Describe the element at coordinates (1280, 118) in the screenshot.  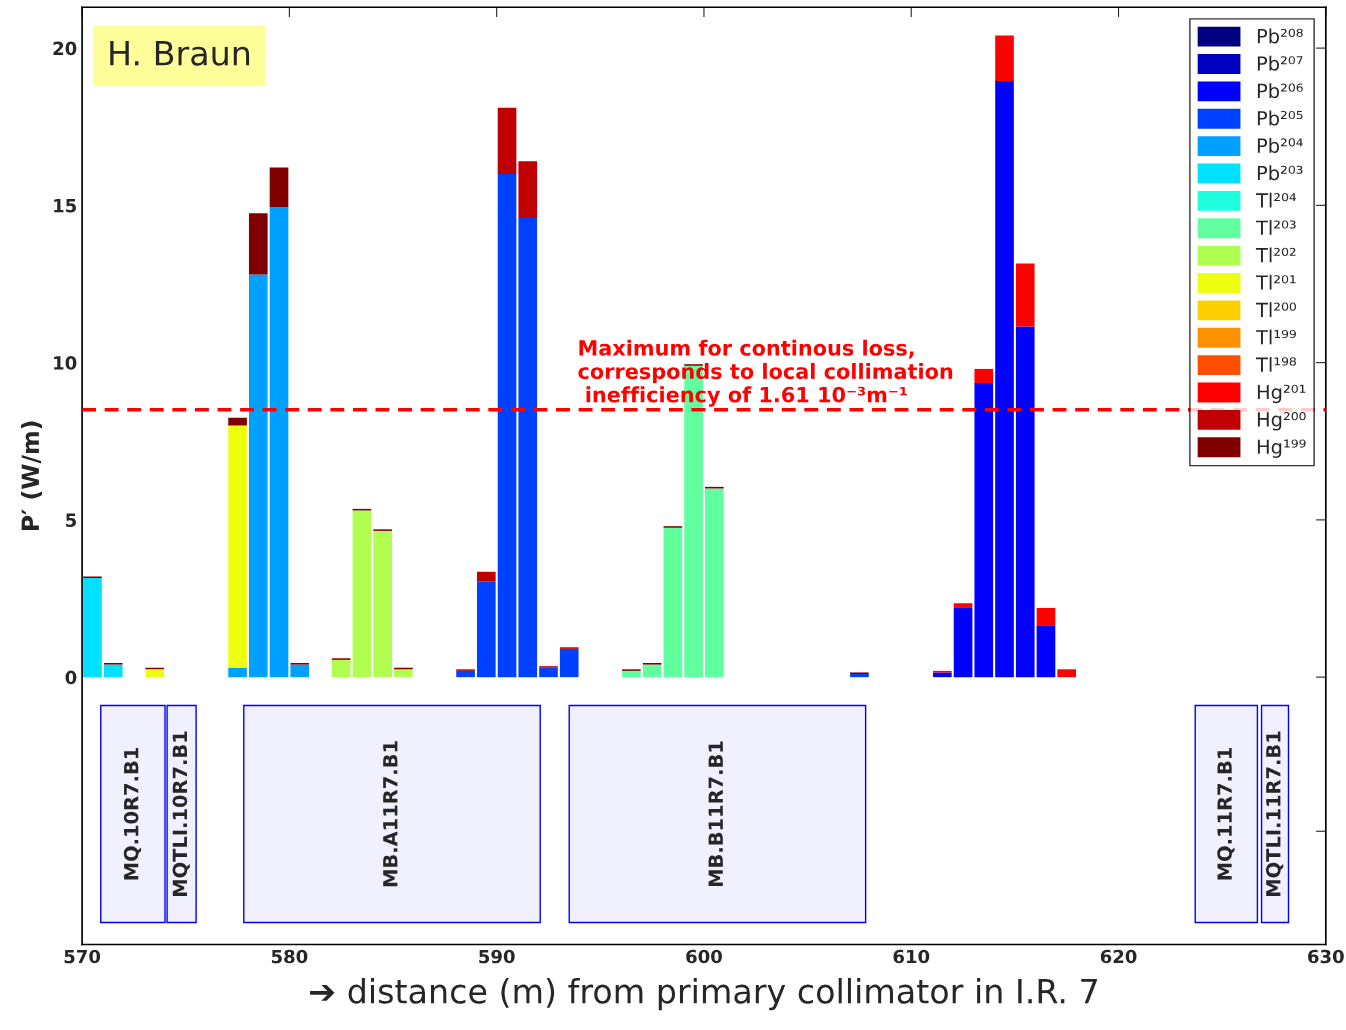
I see `legend-label: Pb²⁰⁵` at that location.